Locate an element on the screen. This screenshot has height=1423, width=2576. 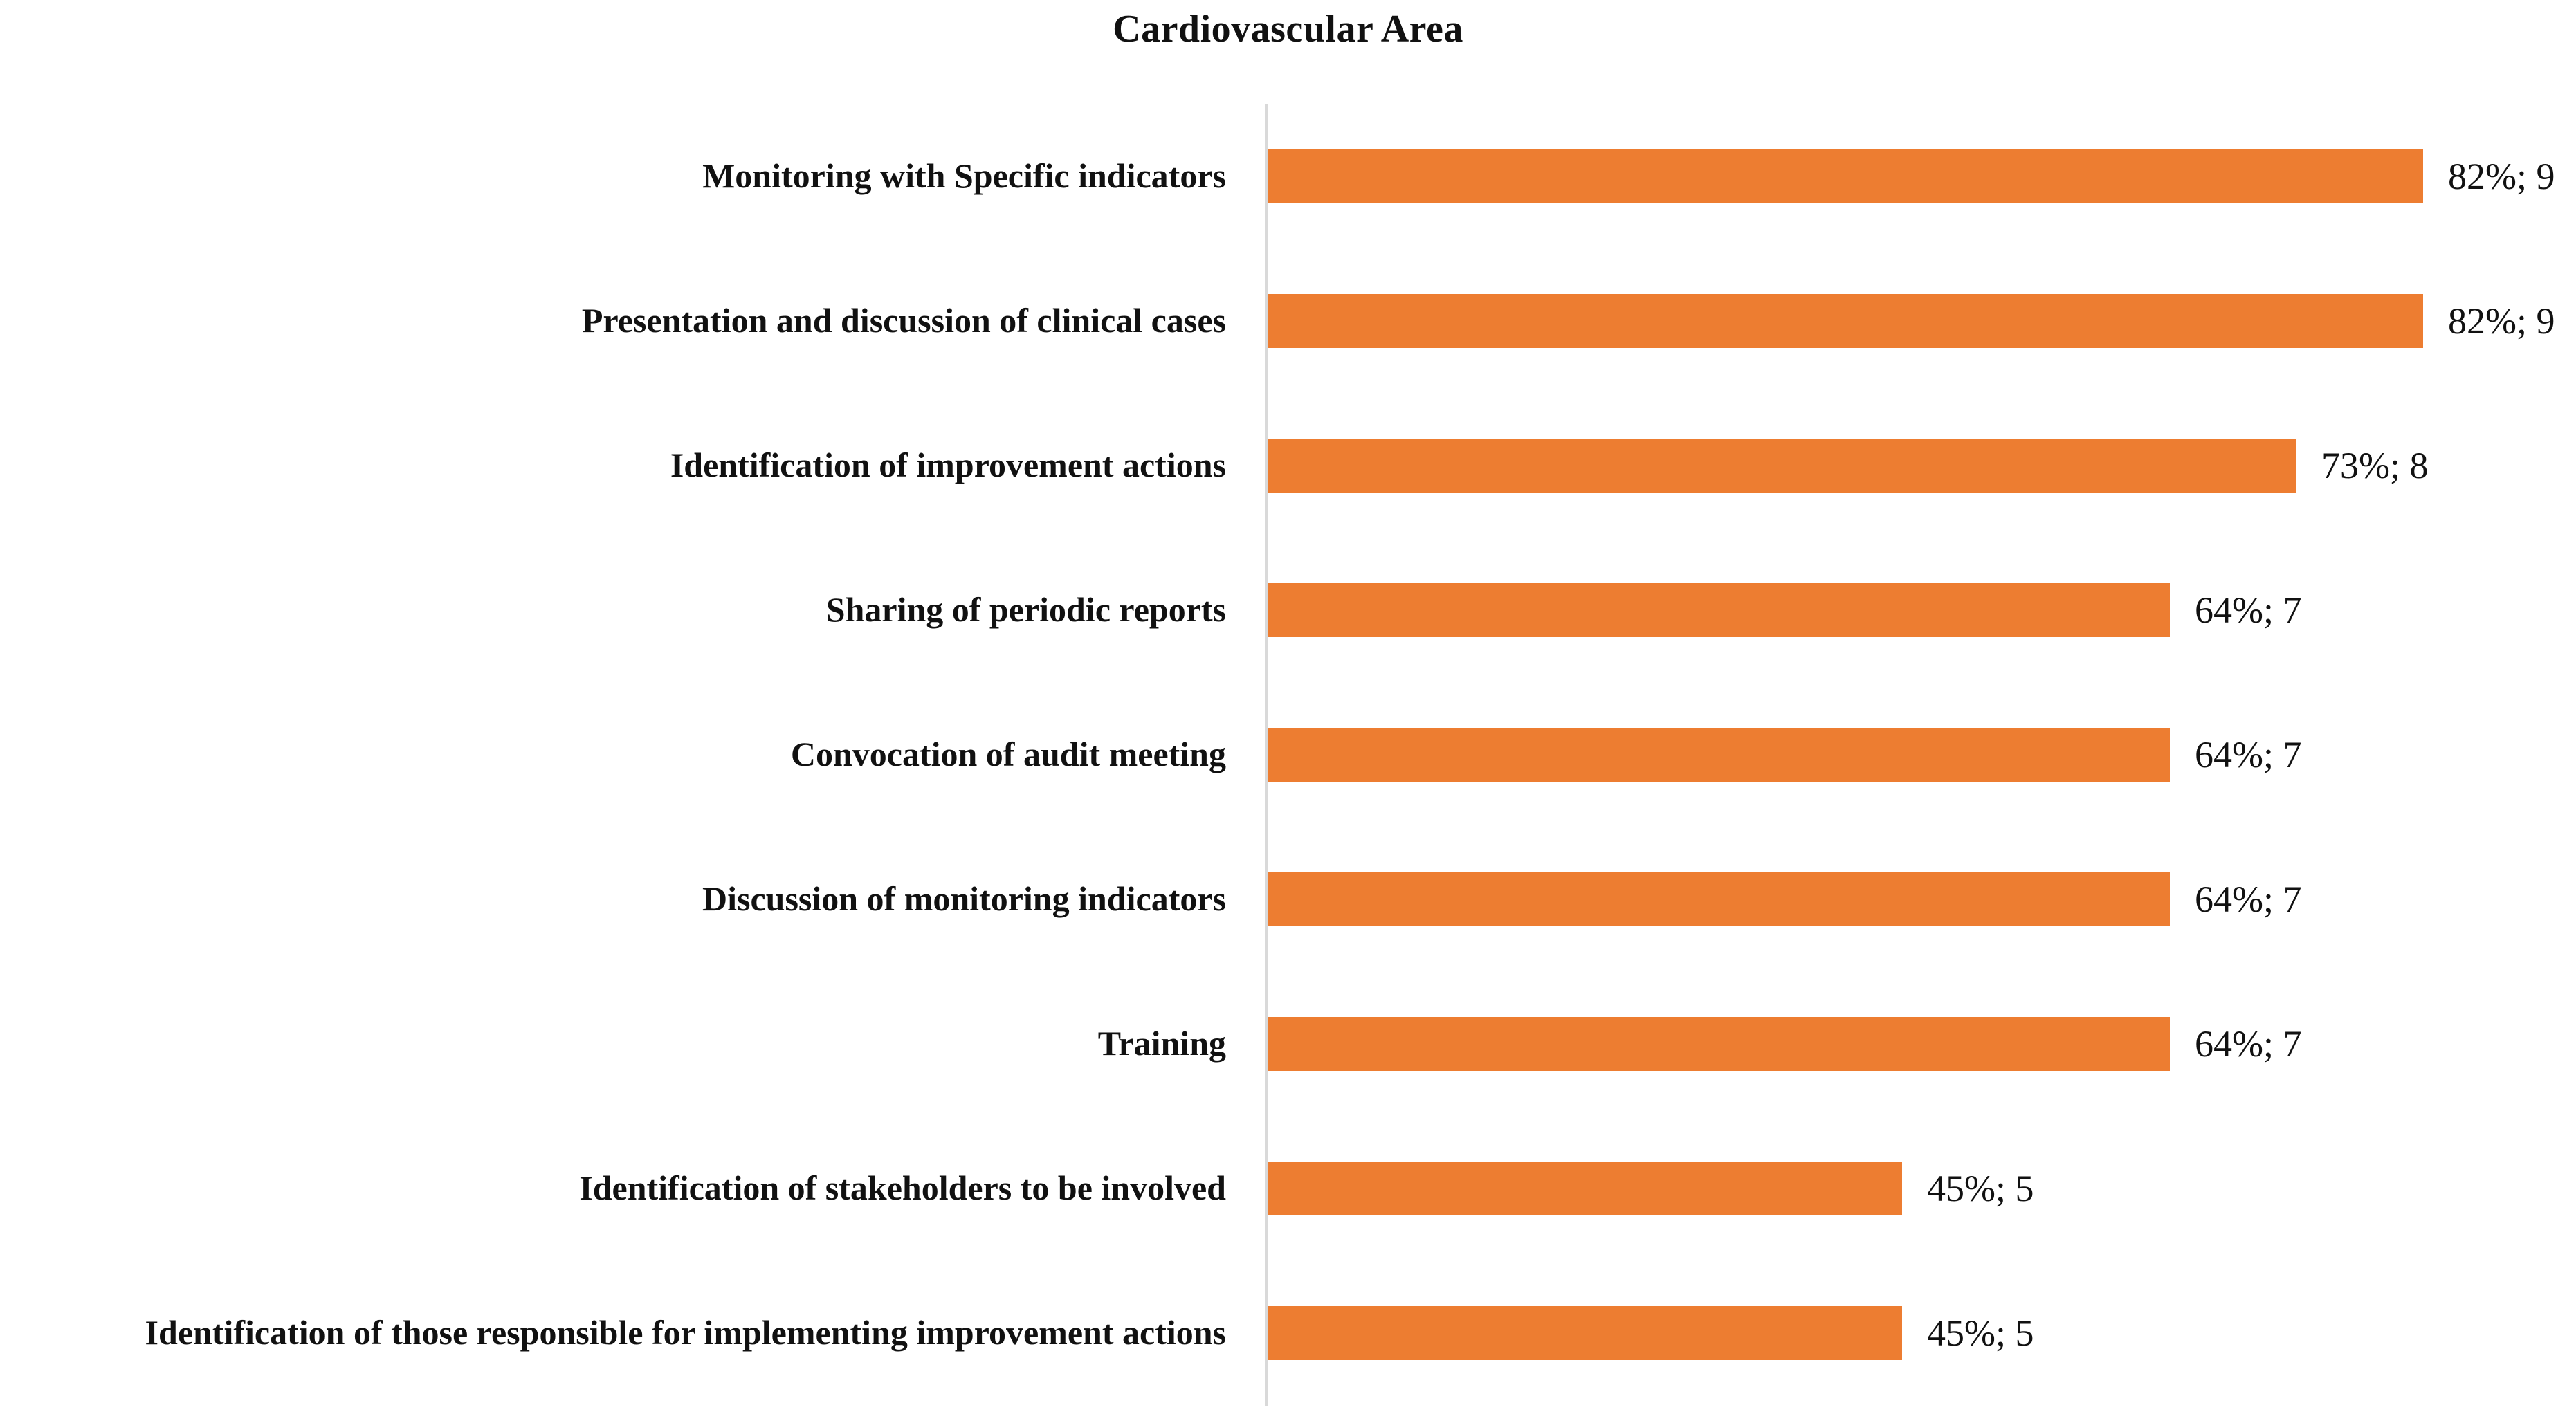
value-label: 73%; 8 is located at coordinates (2375, 465).